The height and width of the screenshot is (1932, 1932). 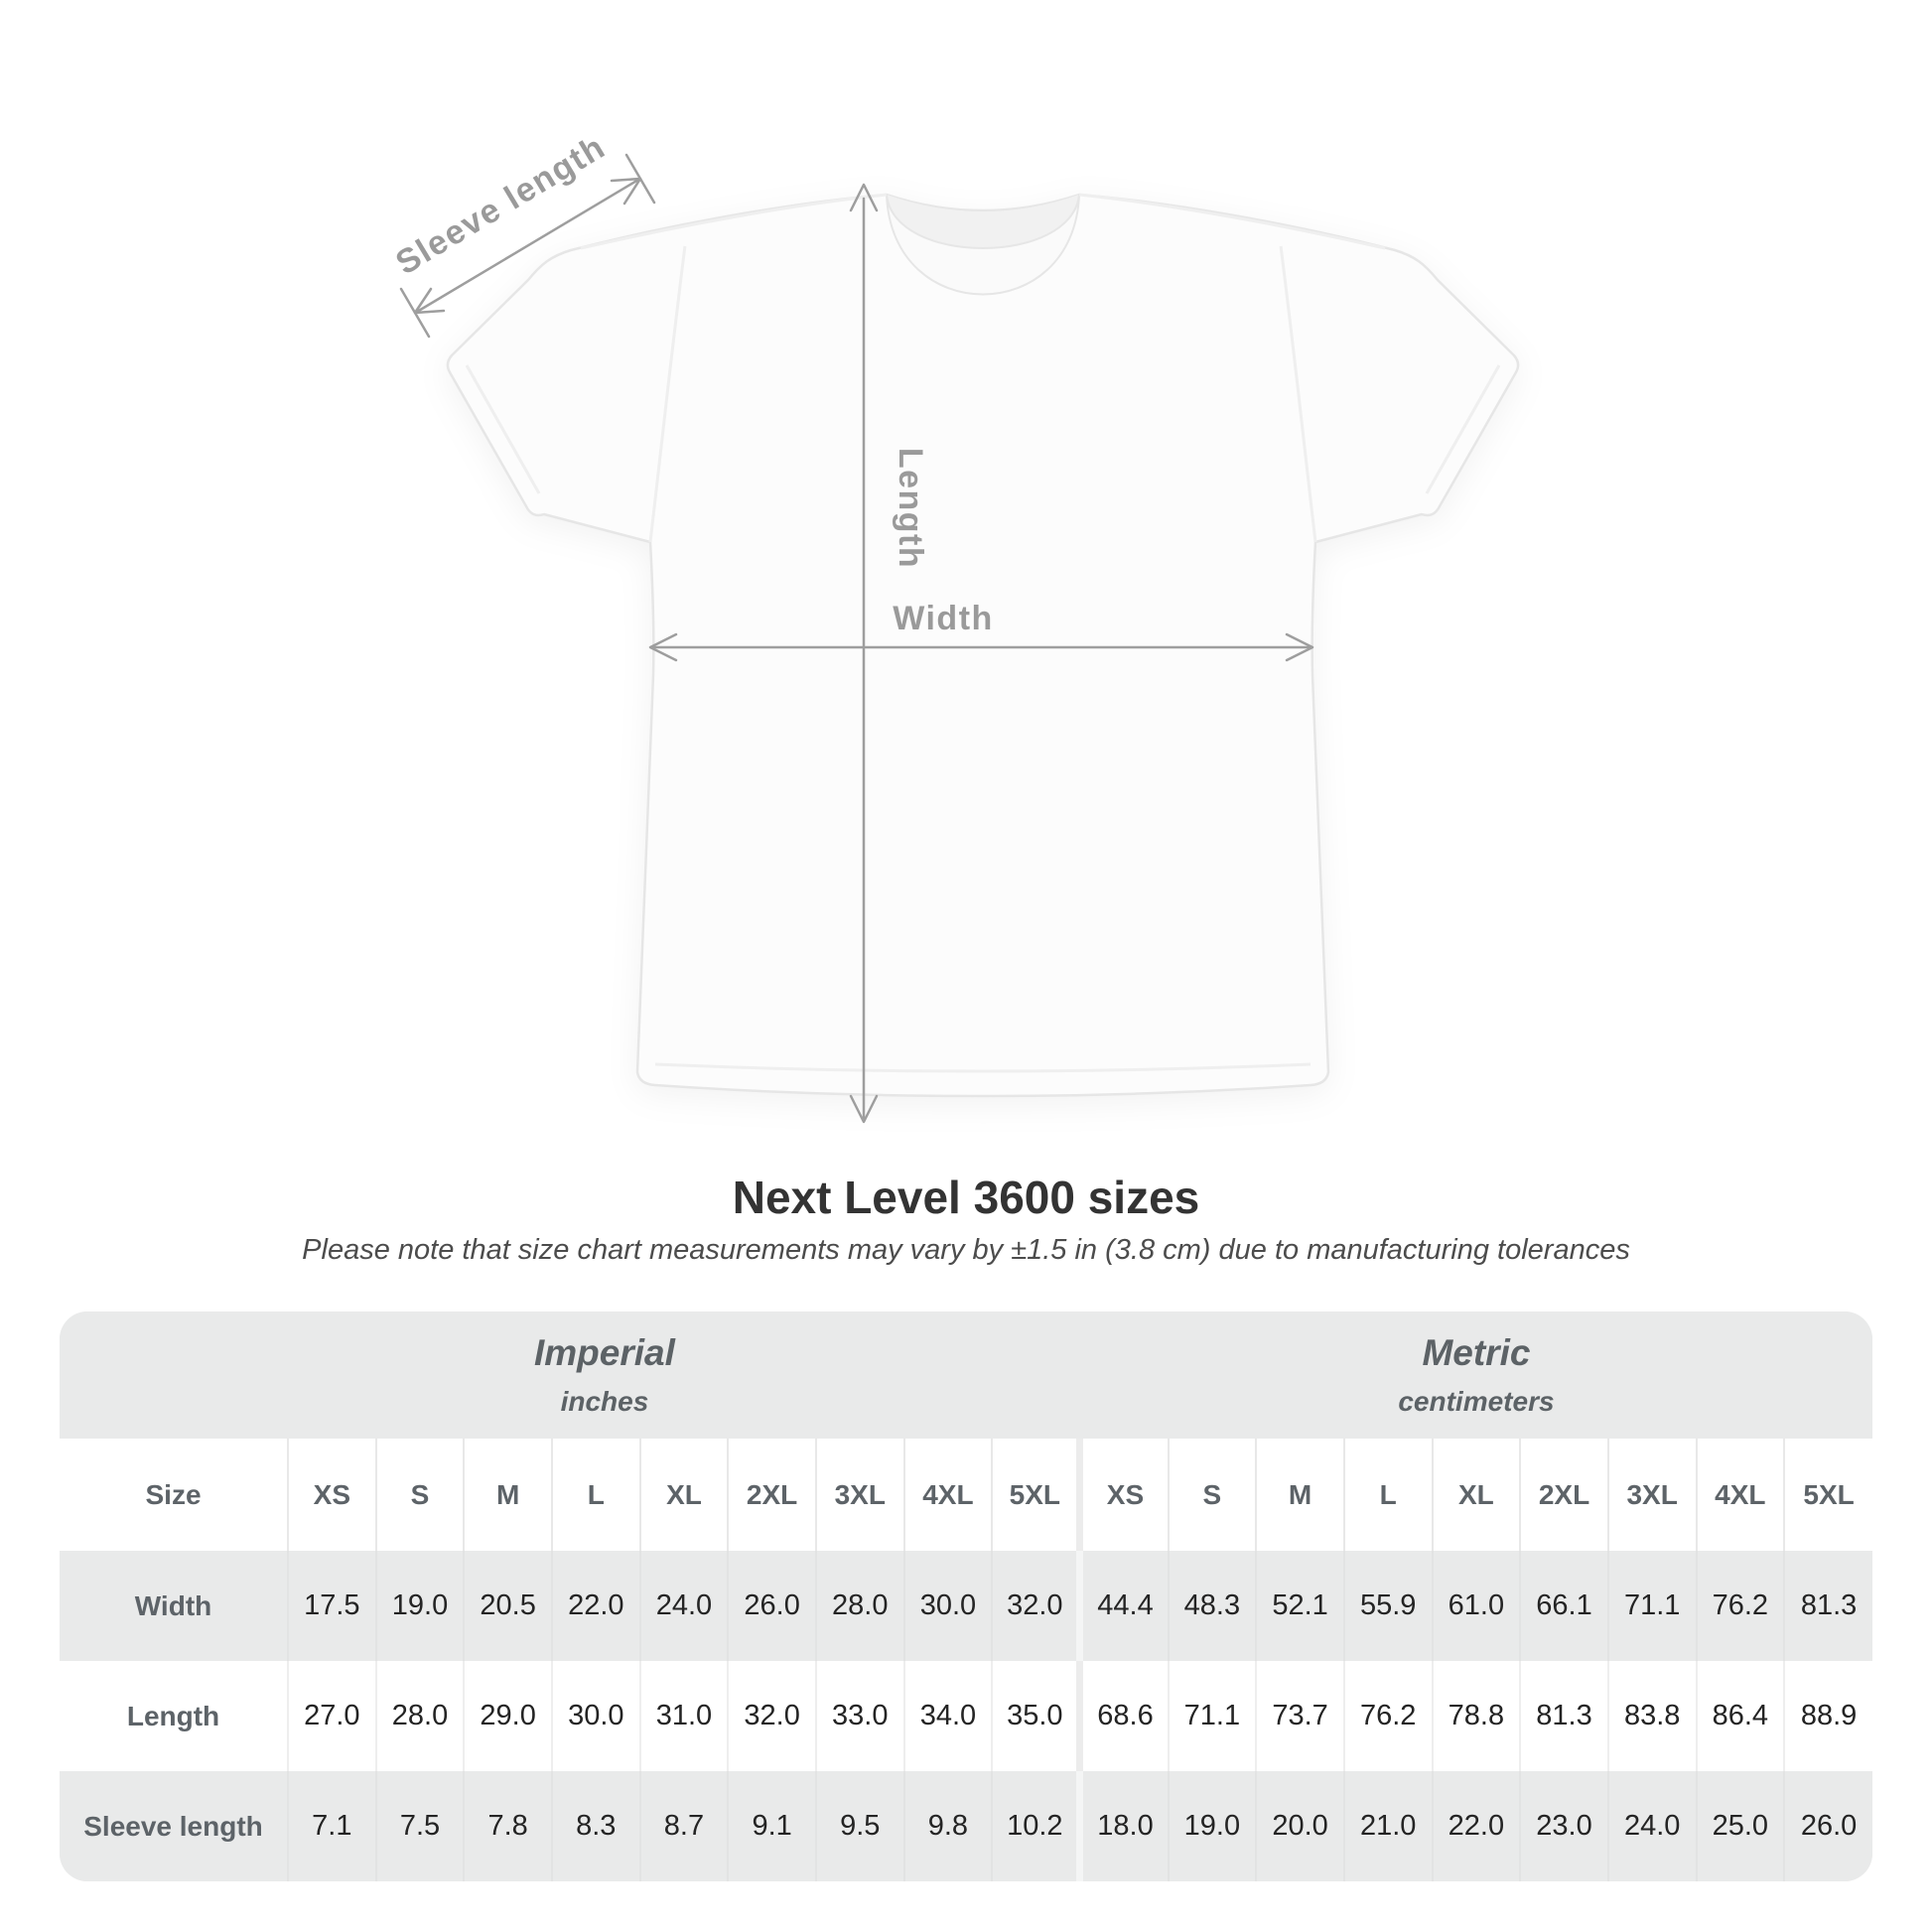 What do you see at coordinates (507, 1826) in the screenshot?
I see `sleeve-length-imperial-m: 7.8` at bounding box center [507, 1826].